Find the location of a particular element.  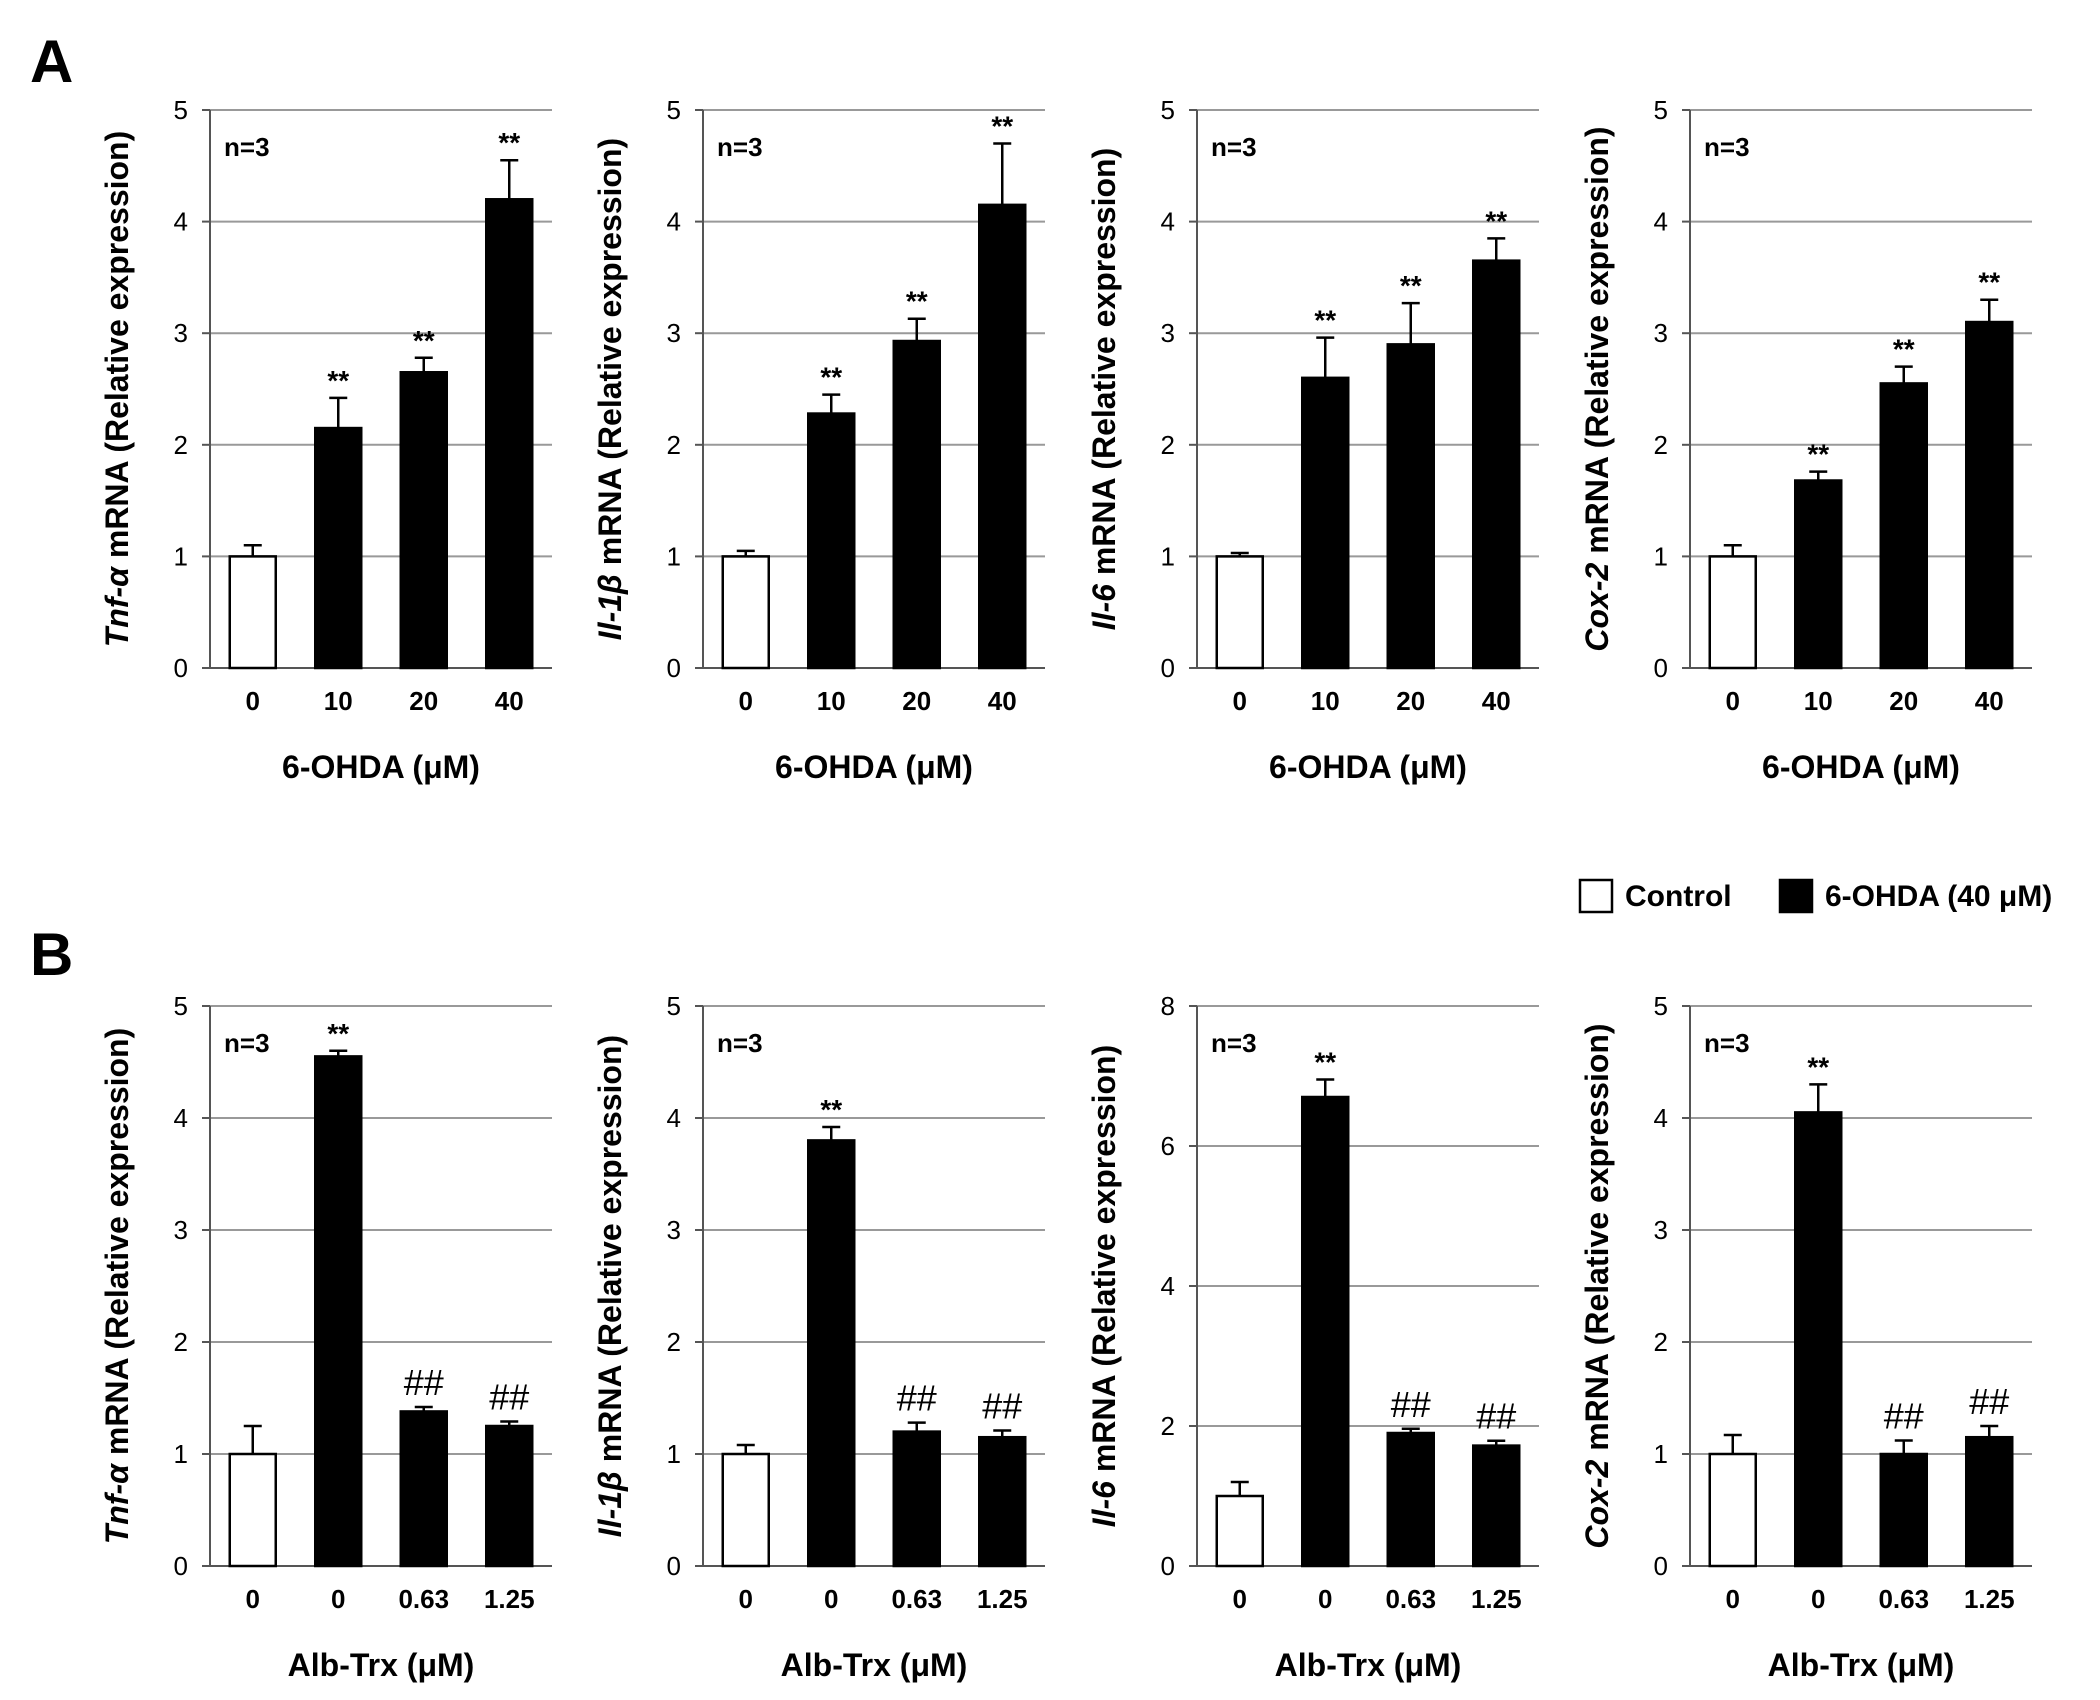

y-tick-label: 8 is located at coordinates (1168, 1006).